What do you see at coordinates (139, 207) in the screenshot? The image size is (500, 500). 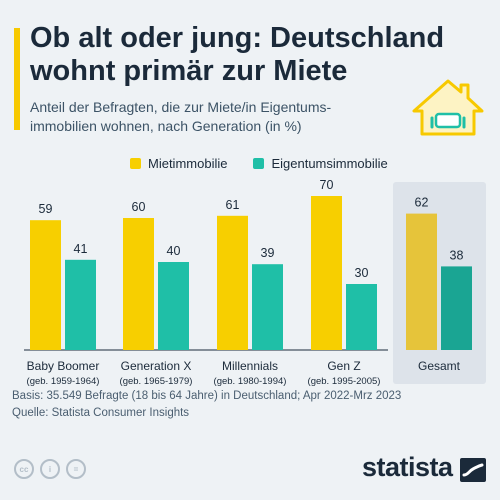 I see `data-label-miete-1: 60` at bounding box center [139, 207].